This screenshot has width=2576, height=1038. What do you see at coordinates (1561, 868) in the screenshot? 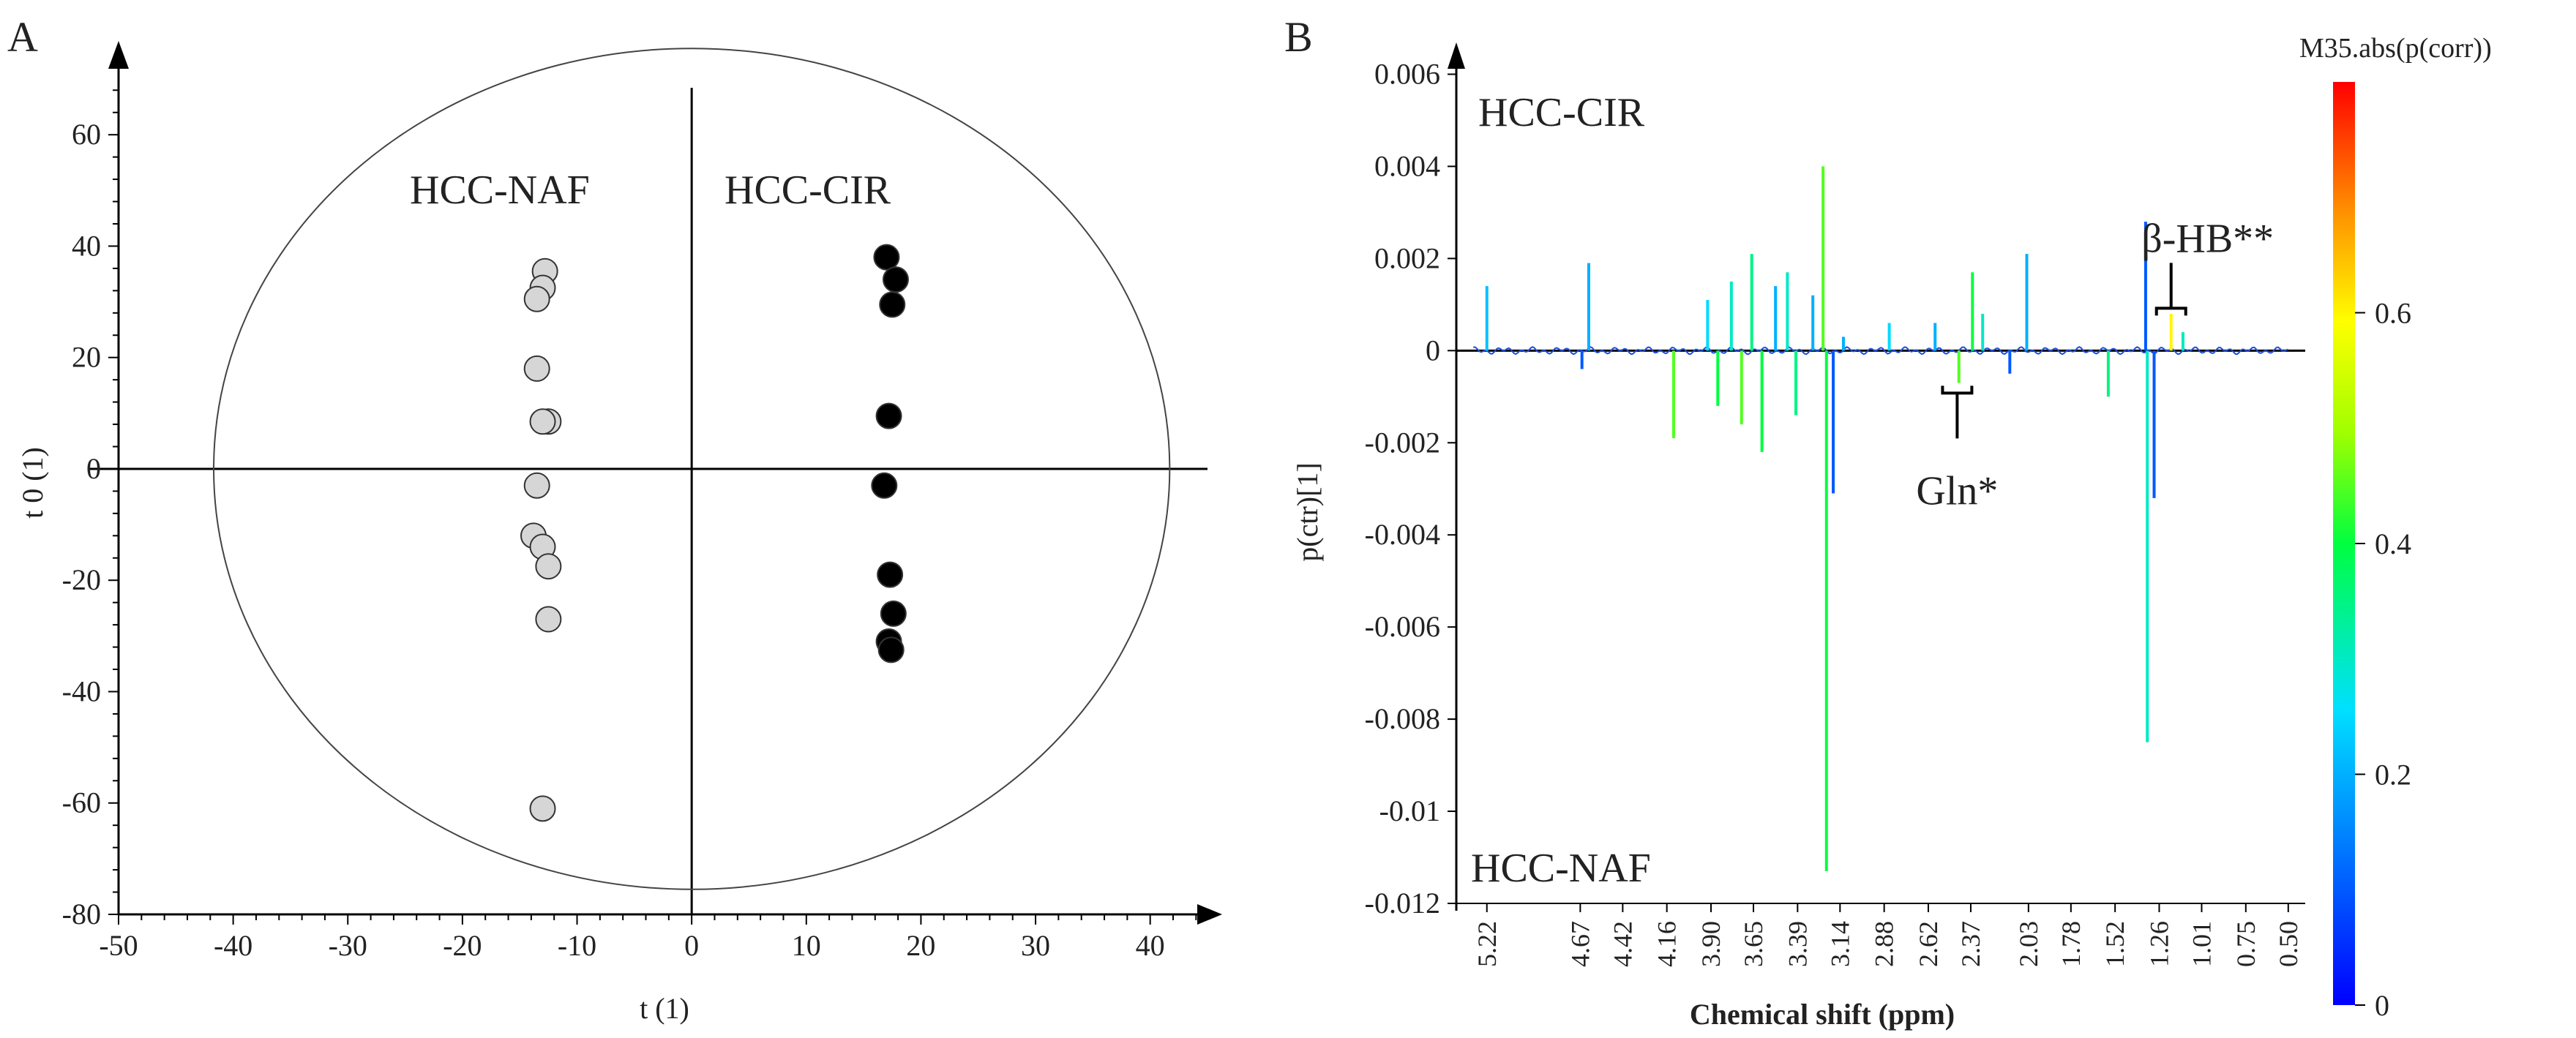
I see `group-label-bottom: HCC-NAF` at bounding box center [1561, 868].